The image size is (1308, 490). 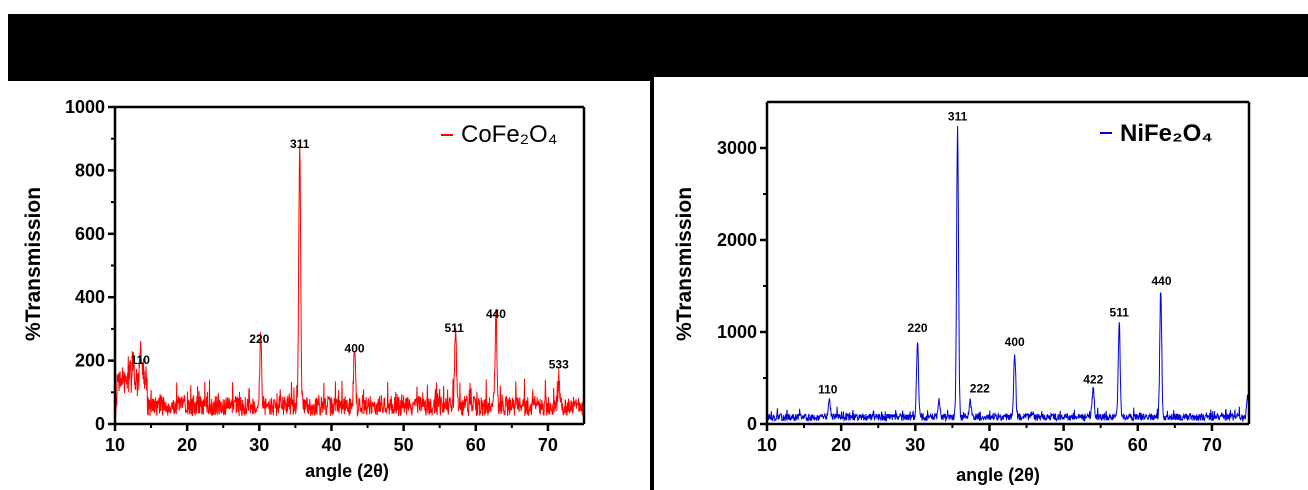 I want to click on y-tick-label: 400, so click(x=90, y=297).